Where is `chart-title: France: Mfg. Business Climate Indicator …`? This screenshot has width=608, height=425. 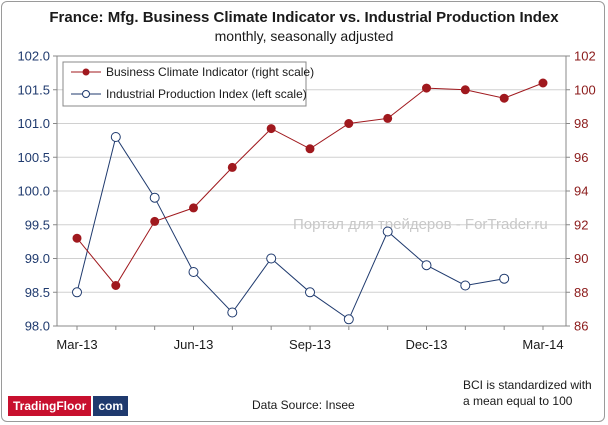
chart-title: France: Mfg. Business Climate Indicator … is located at coordinates (304, 17).